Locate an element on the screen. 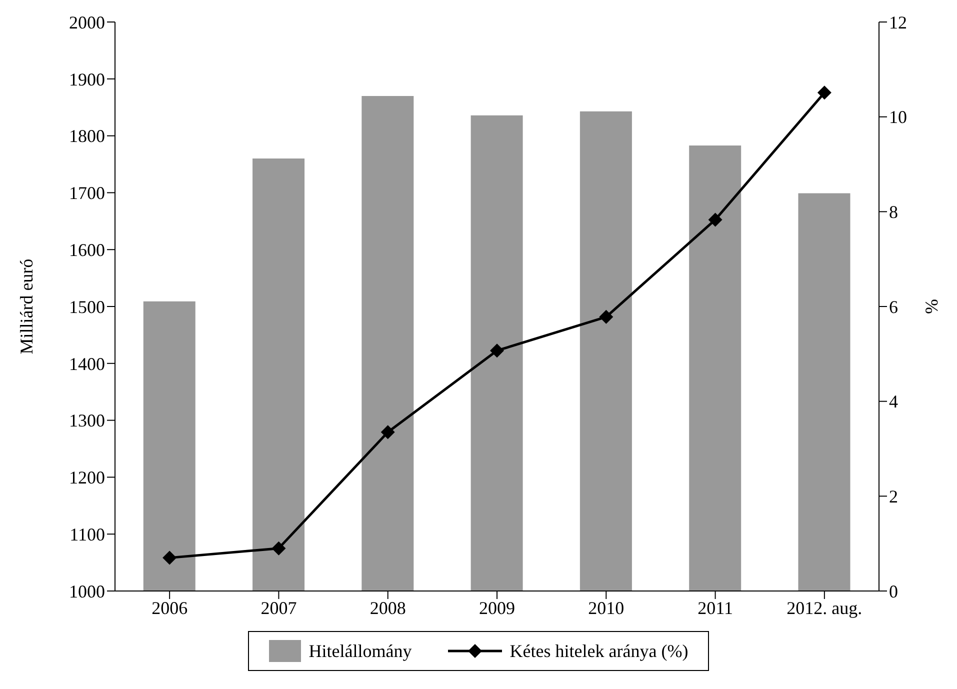 The height and width of the screenshot is (689, 957). y2-axis-title: % is located at coordinates (931, 306).